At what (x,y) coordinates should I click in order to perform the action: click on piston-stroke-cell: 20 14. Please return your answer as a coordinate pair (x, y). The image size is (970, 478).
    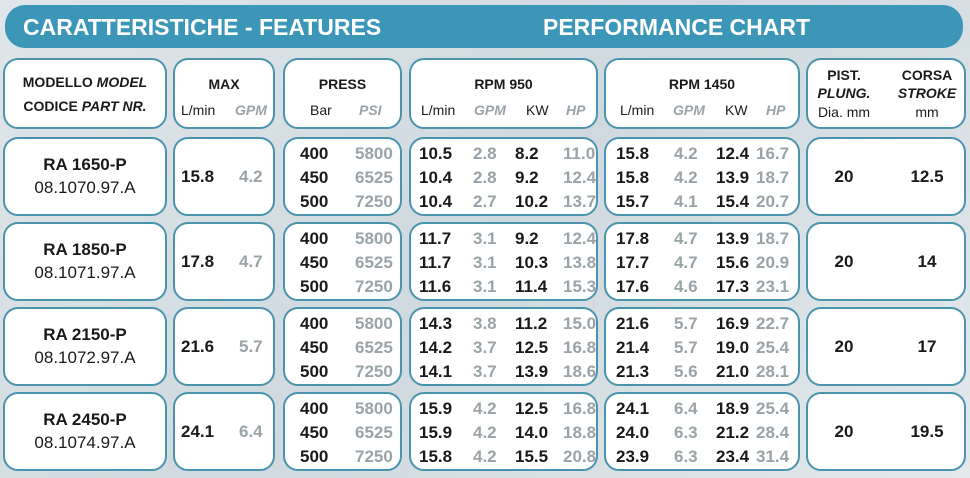
    Looking at the image, I should click on (886, 261).